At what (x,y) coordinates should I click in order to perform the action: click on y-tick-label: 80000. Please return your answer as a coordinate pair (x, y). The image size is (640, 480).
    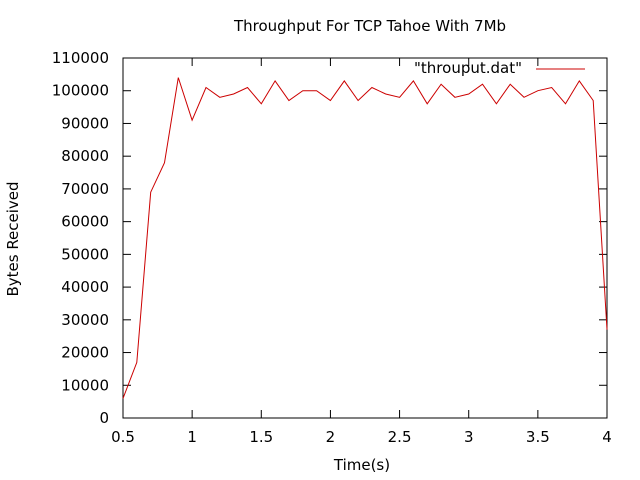
    Looking at the image, I should click on (85, 156).